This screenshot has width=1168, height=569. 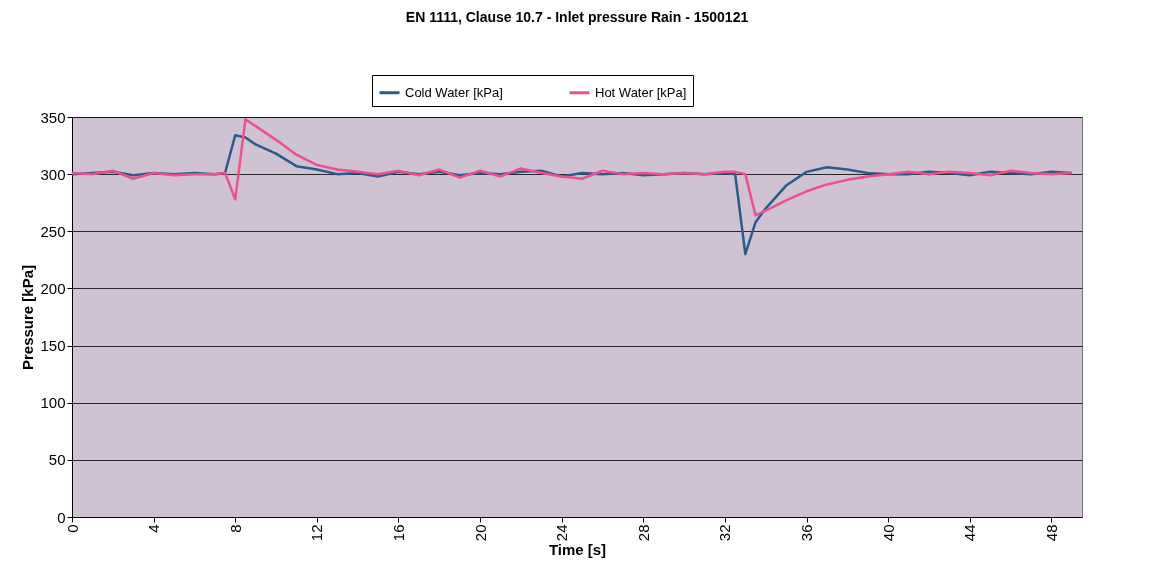 I want to click on y-tick-label: 200, so click(x=53, y=288).